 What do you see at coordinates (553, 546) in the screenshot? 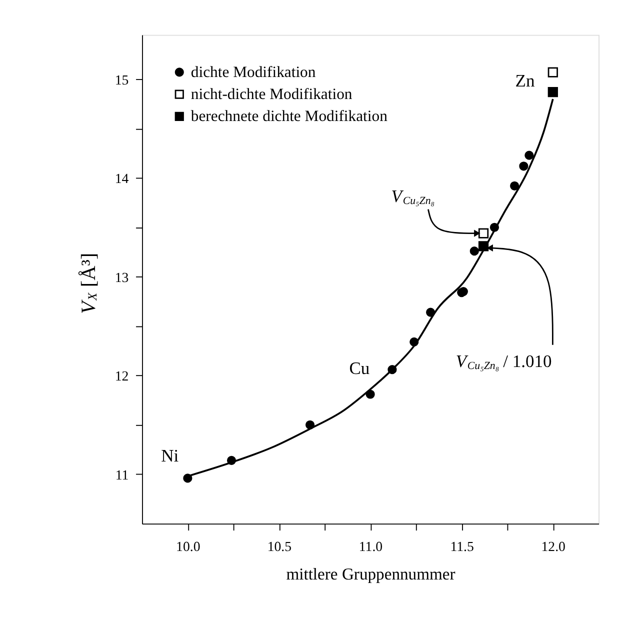
I see `x-tick-label: 12.0` at bounding box center [553, 546].